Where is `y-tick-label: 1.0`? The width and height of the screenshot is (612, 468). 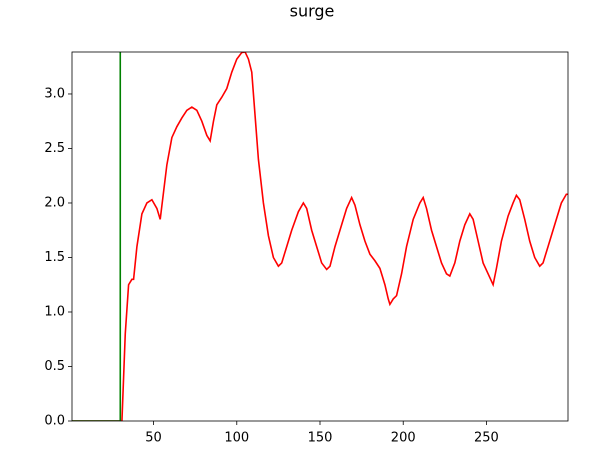
y-tick-label: 1.0 is located at coordinates (54, 311).